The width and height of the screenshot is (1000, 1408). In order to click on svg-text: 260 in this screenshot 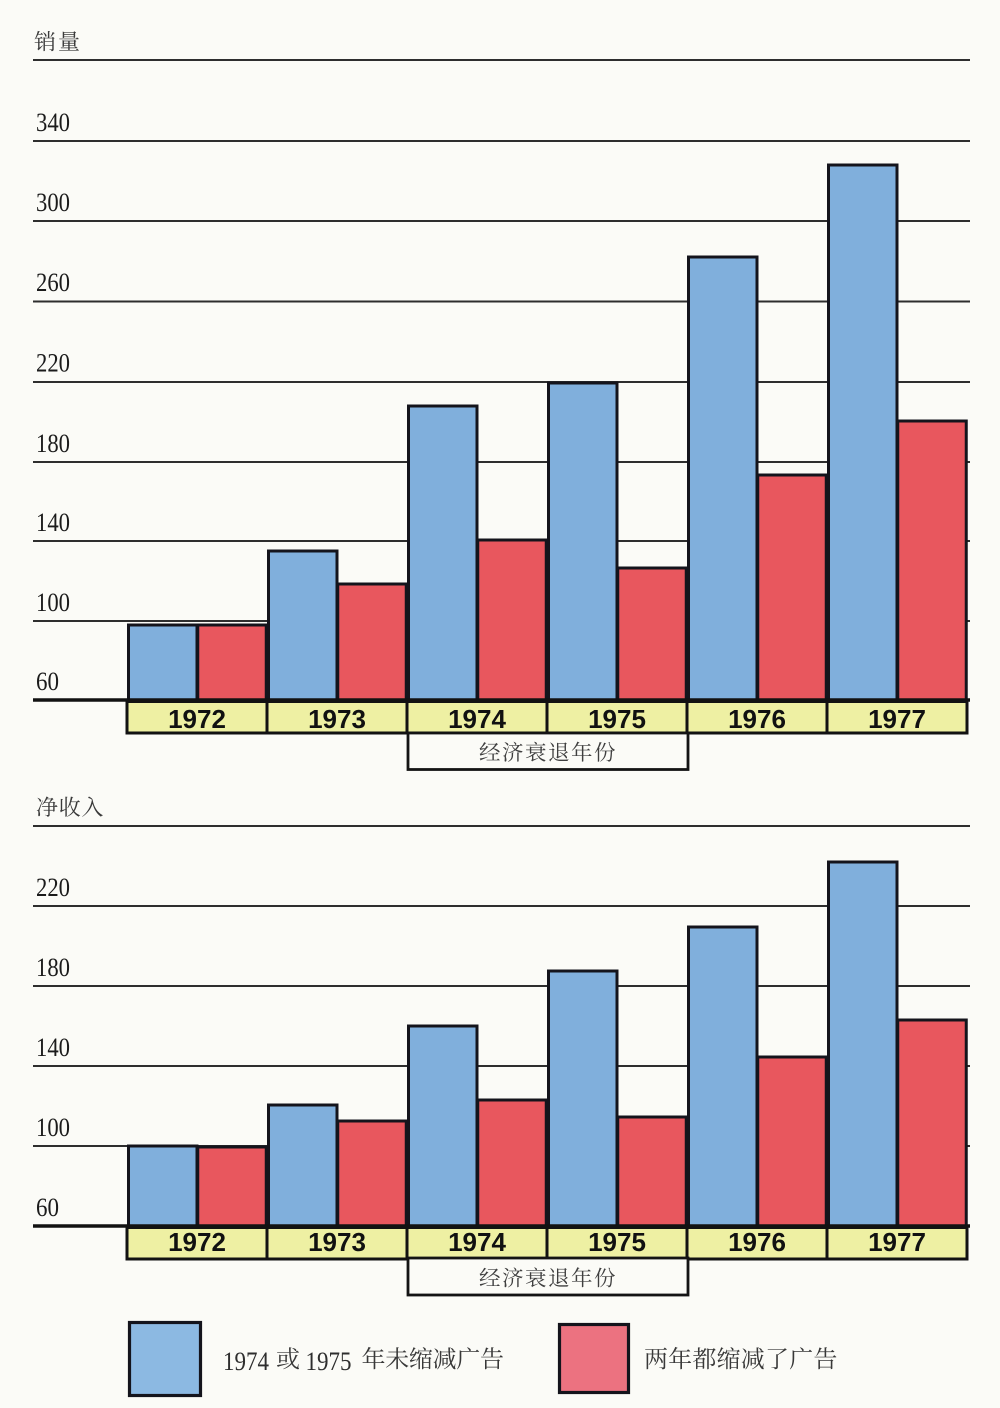, I will do `click(53, 282)`.